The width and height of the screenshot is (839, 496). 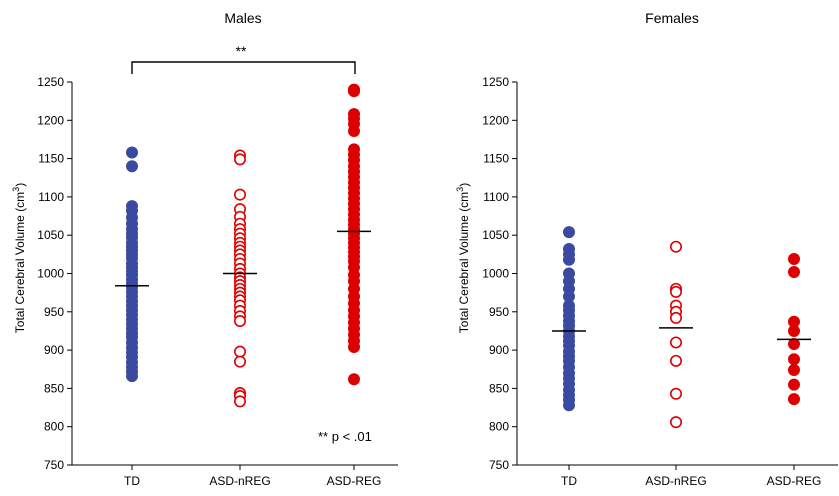 What do you see at coordinates (19, 258) in the screenshot?
I see `y-axis-label-males: Total Cerebral Volume (cm3)` at bounding box center [19, 258].